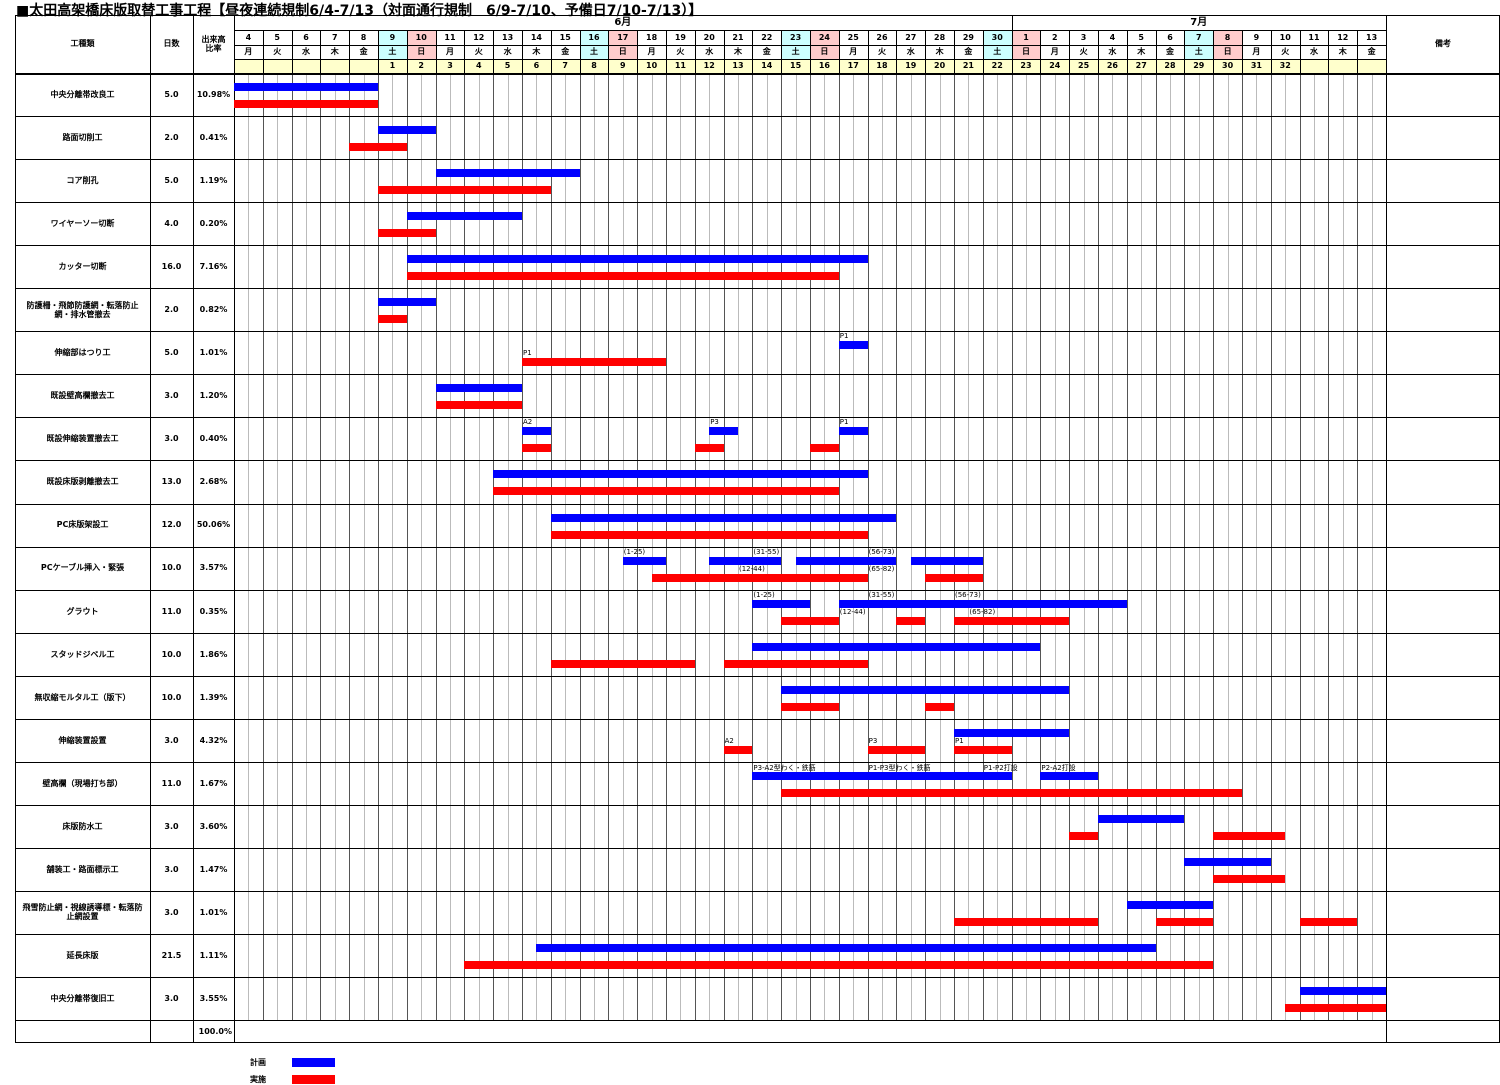  I want to click on task-ratio num: 50.06%, so click(213, 525).